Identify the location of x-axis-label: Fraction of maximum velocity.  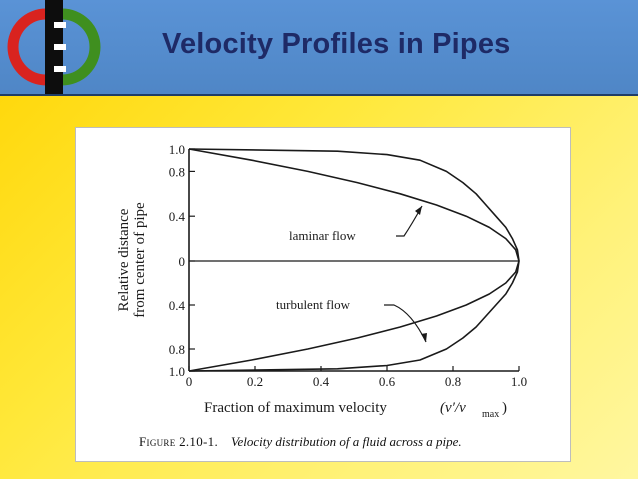
(295, 408).